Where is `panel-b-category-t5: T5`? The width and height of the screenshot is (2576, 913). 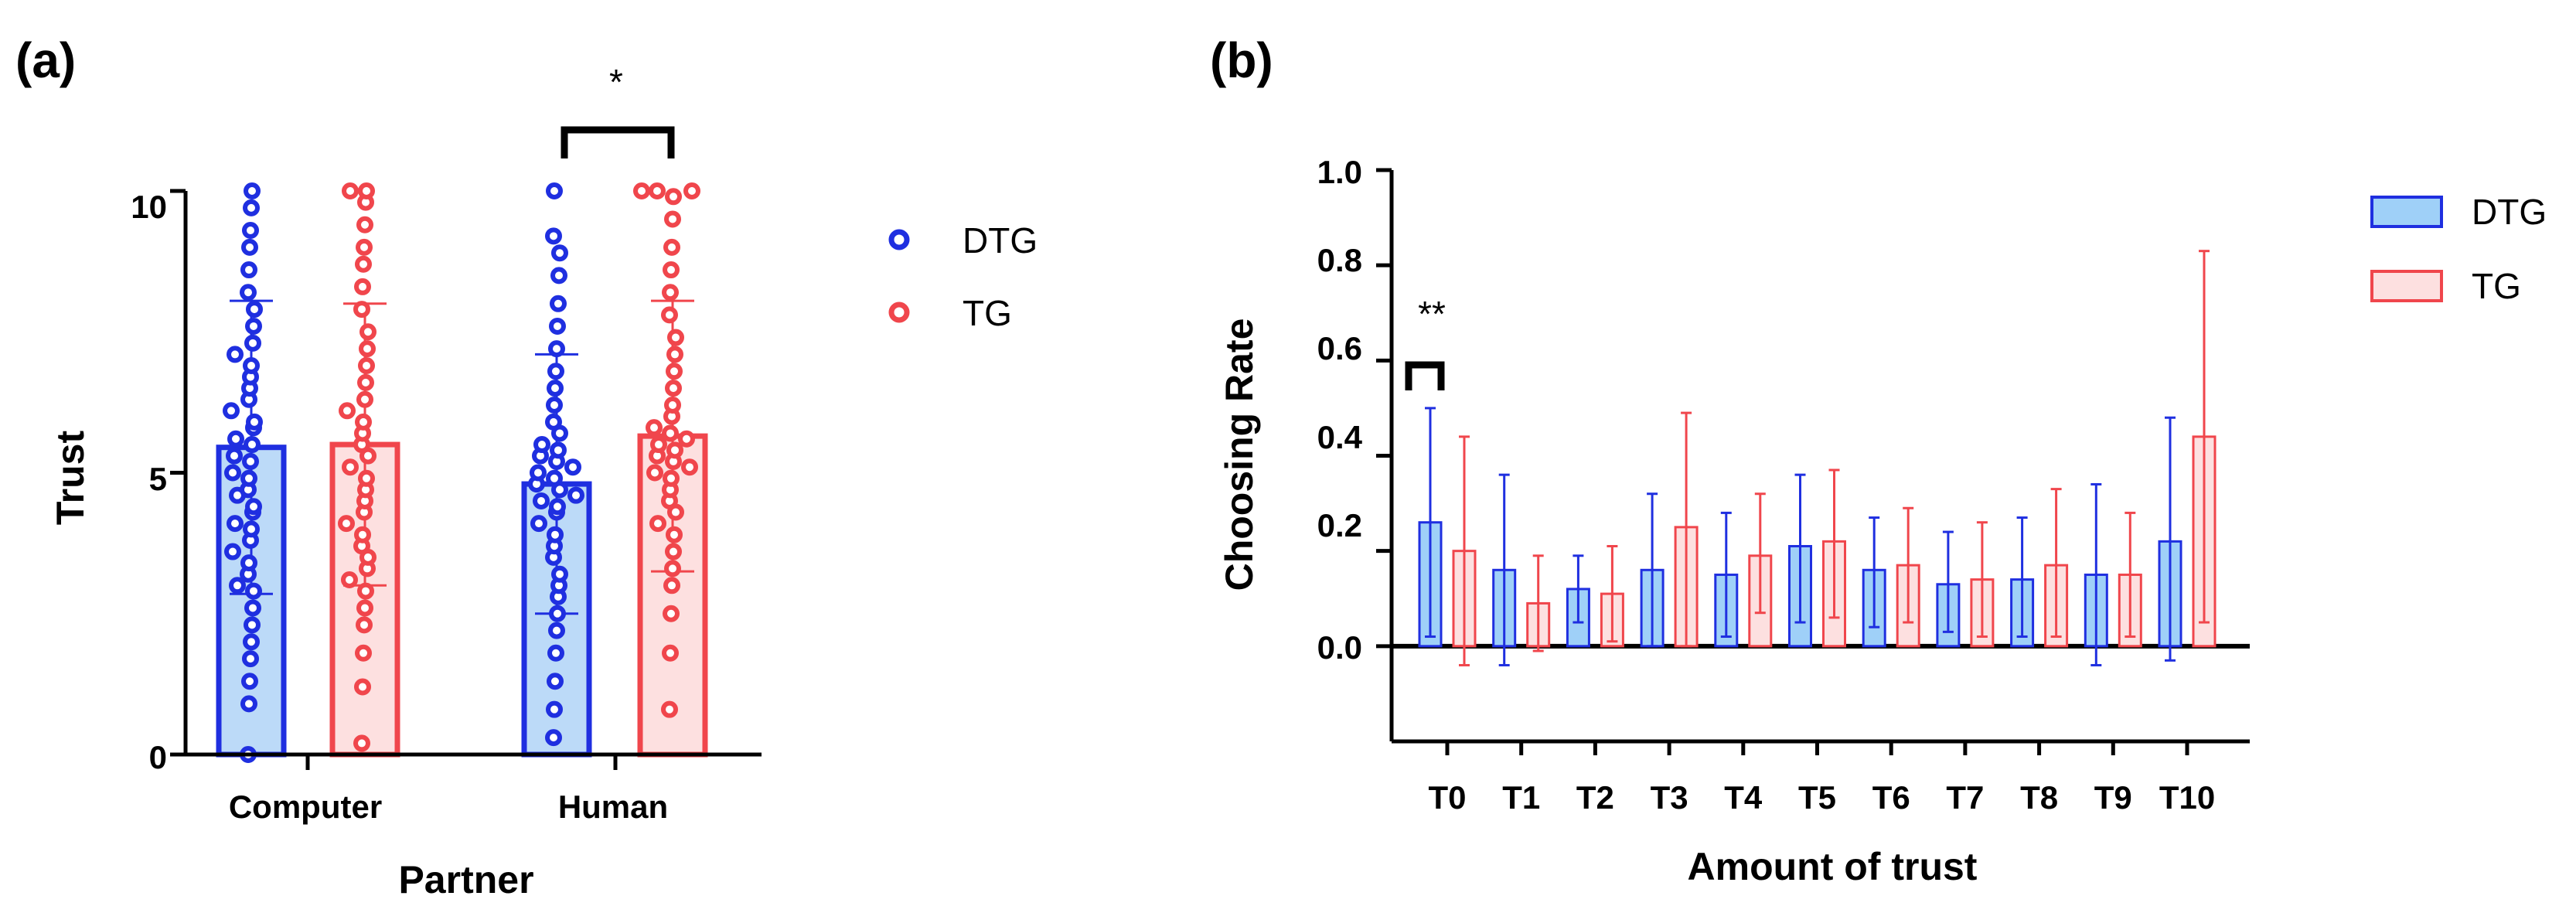
panel-b-category-t5: T5 is located at coordinates (1817, 797).